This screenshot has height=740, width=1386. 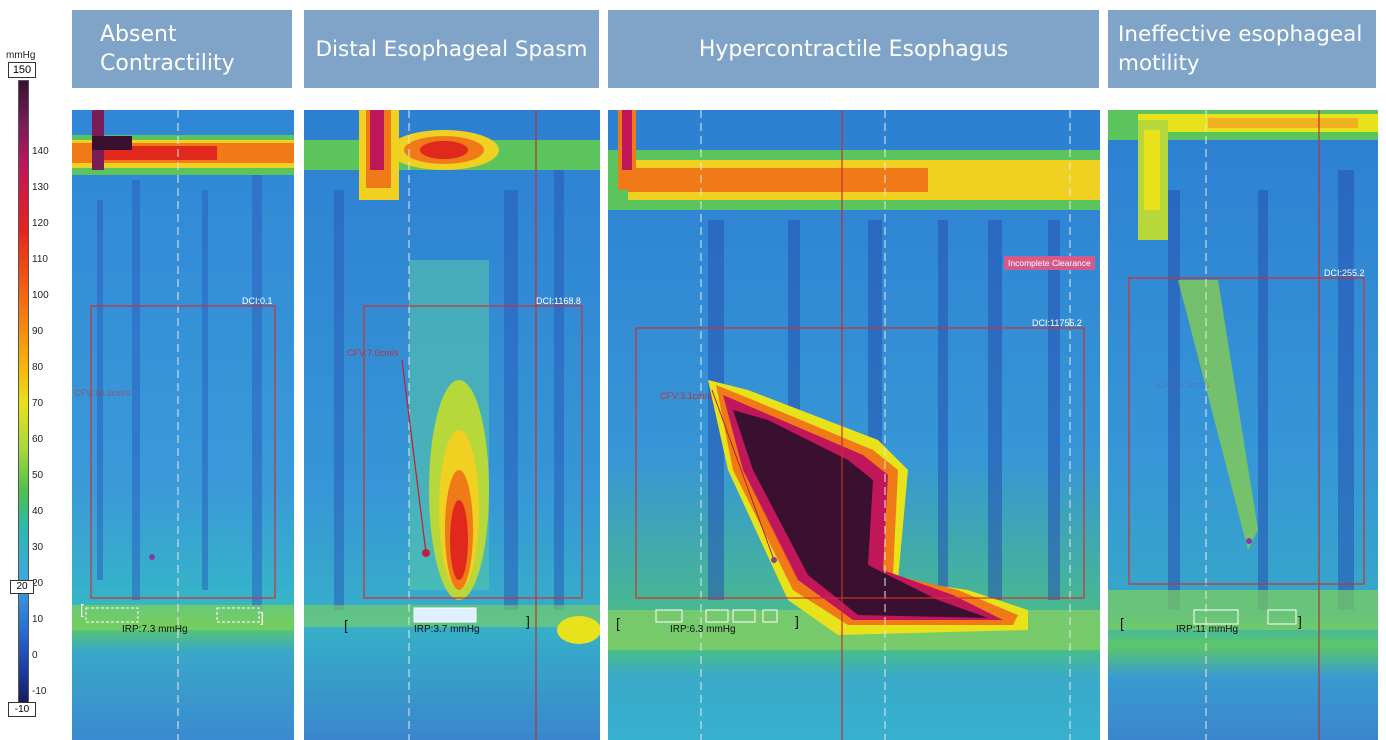 What do you see at coordinates (22, 70) in the screenshot?
I see `scale-max-box: 150` at bounding box center [22, 70].